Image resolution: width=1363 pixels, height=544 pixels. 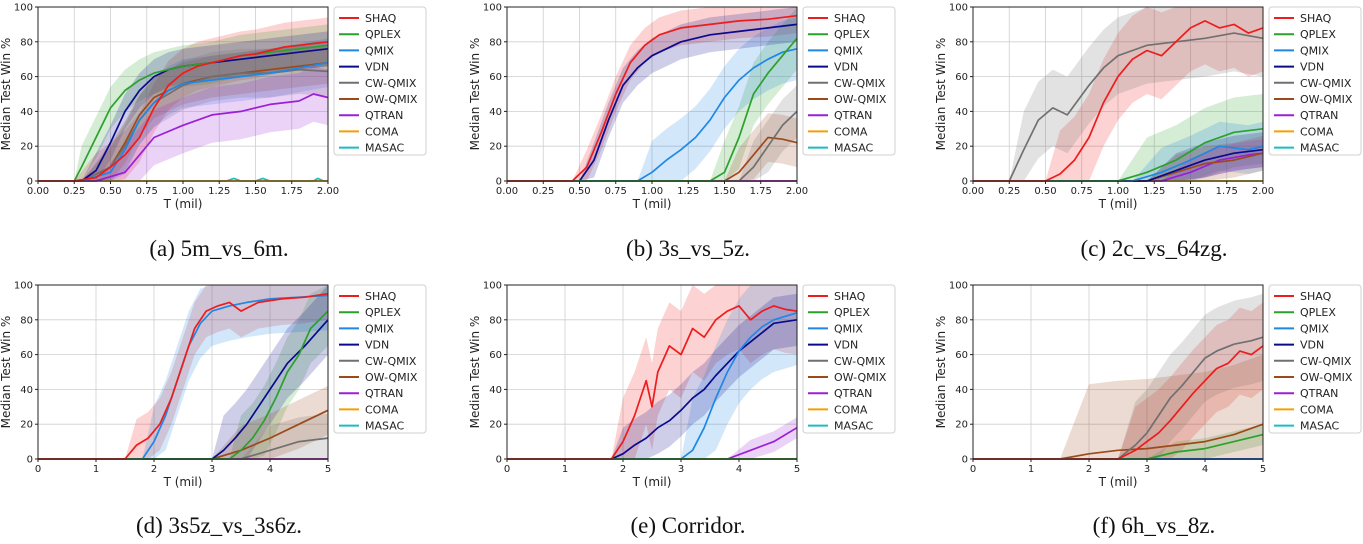 I want to click on band-shaq, so click(x=1118, y=380).